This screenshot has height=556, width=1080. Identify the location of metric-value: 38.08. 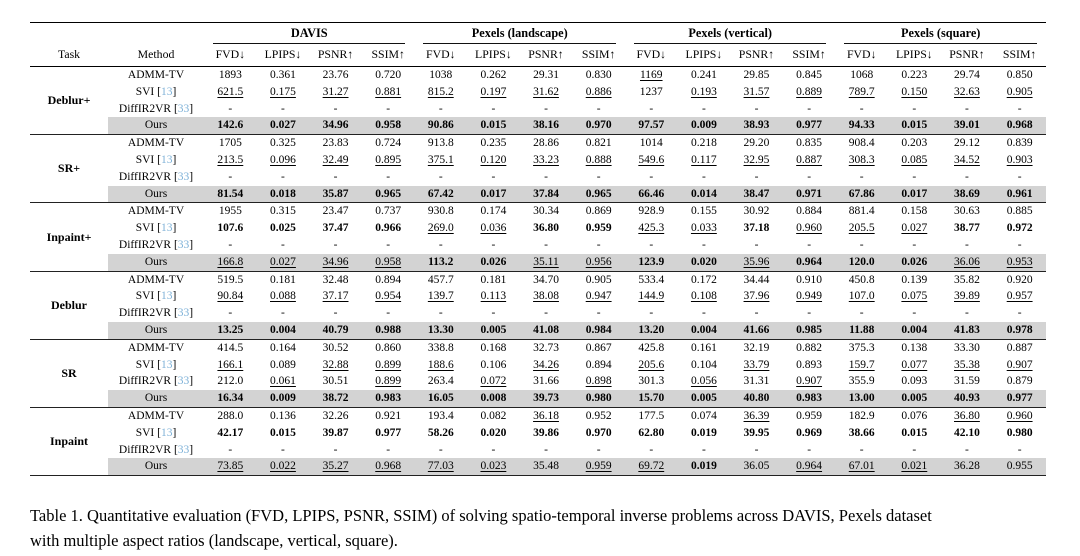
(546, 296).